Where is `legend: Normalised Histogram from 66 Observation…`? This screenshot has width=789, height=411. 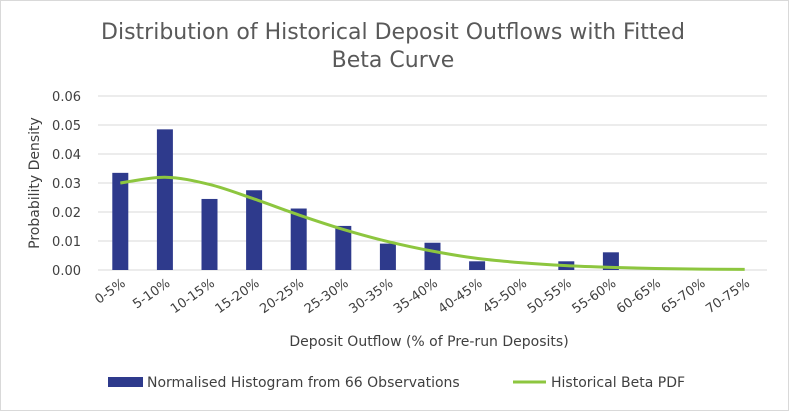
legend: Normalised Histogram from 66 Observation… is located at coordinates (396, 383).